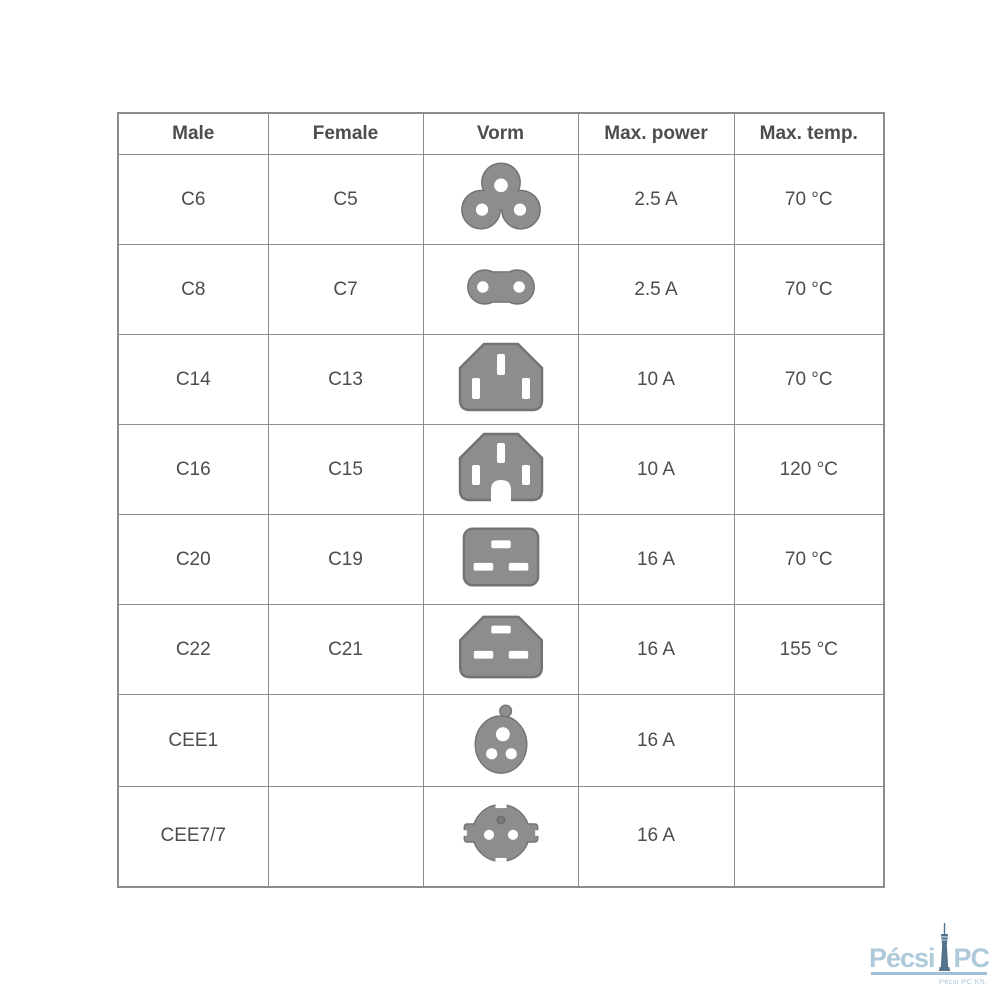 This screenshot has height=1000, width=1000. I want to click on cell-male: C16, so click(193, 469).